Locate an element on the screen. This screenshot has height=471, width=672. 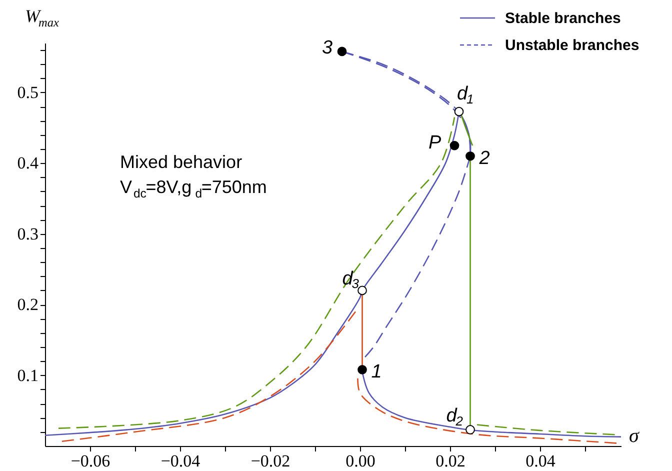
y-tick-label: 0.3 is located at coordinates (27, 234).